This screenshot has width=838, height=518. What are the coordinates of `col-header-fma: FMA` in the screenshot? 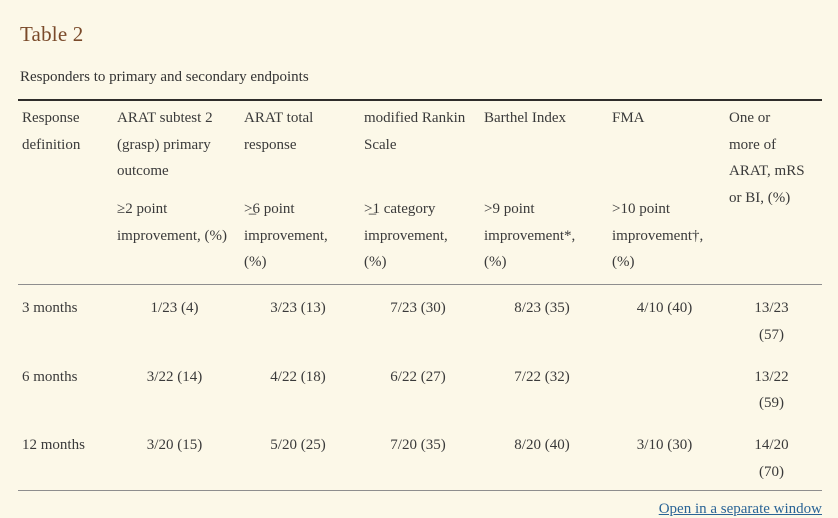 It's located at (628, 118).